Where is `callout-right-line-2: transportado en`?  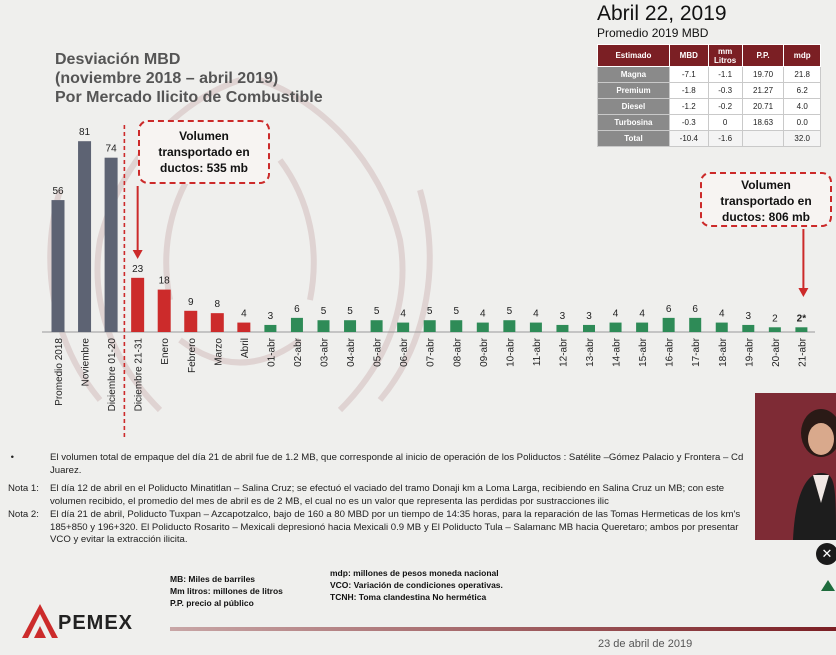 callout-right-line-2: transportado en is located at coordinates (766, 201).